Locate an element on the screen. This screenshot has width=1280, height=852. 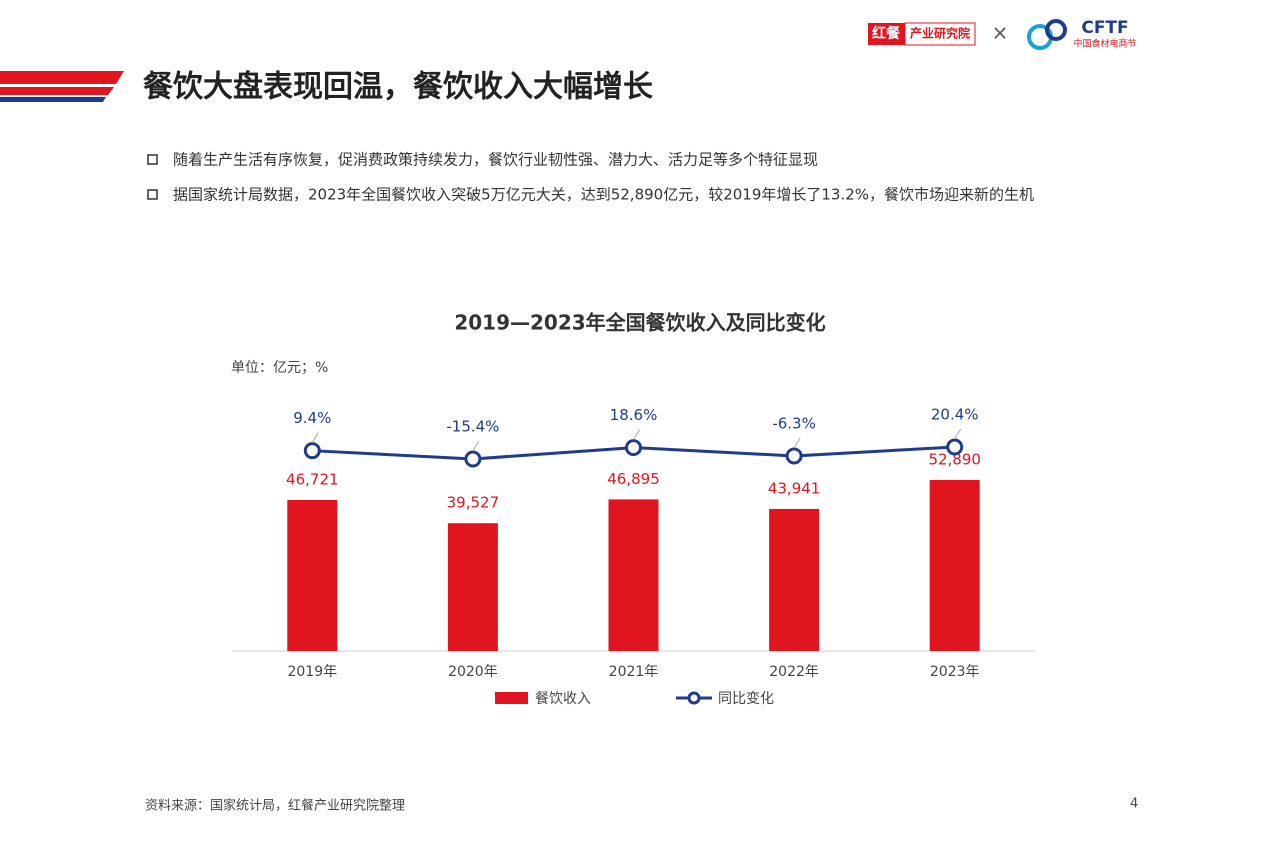
bar-label: 46,721 is located at coordinates (312, 479).